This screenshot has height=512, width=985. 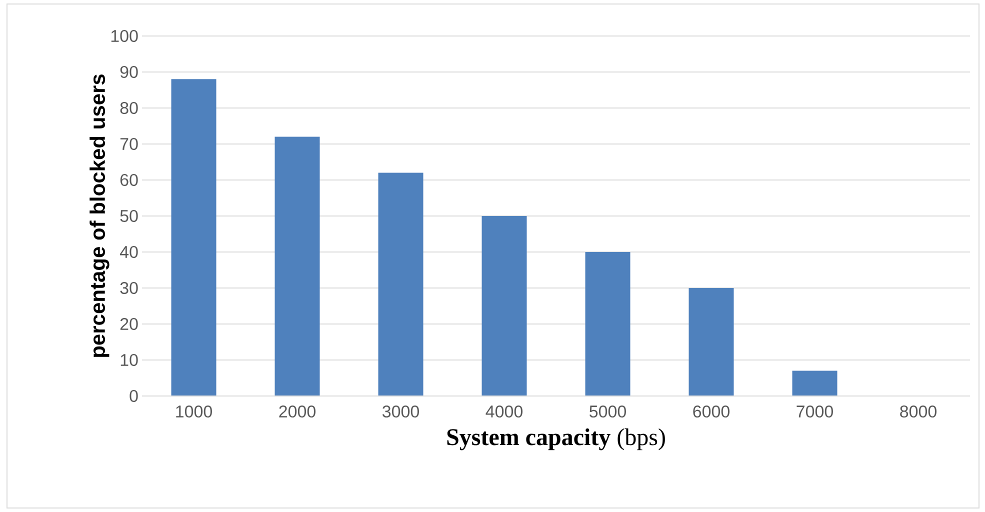 I want to click on y-tick-label: 30, so click(x=129, y=288).